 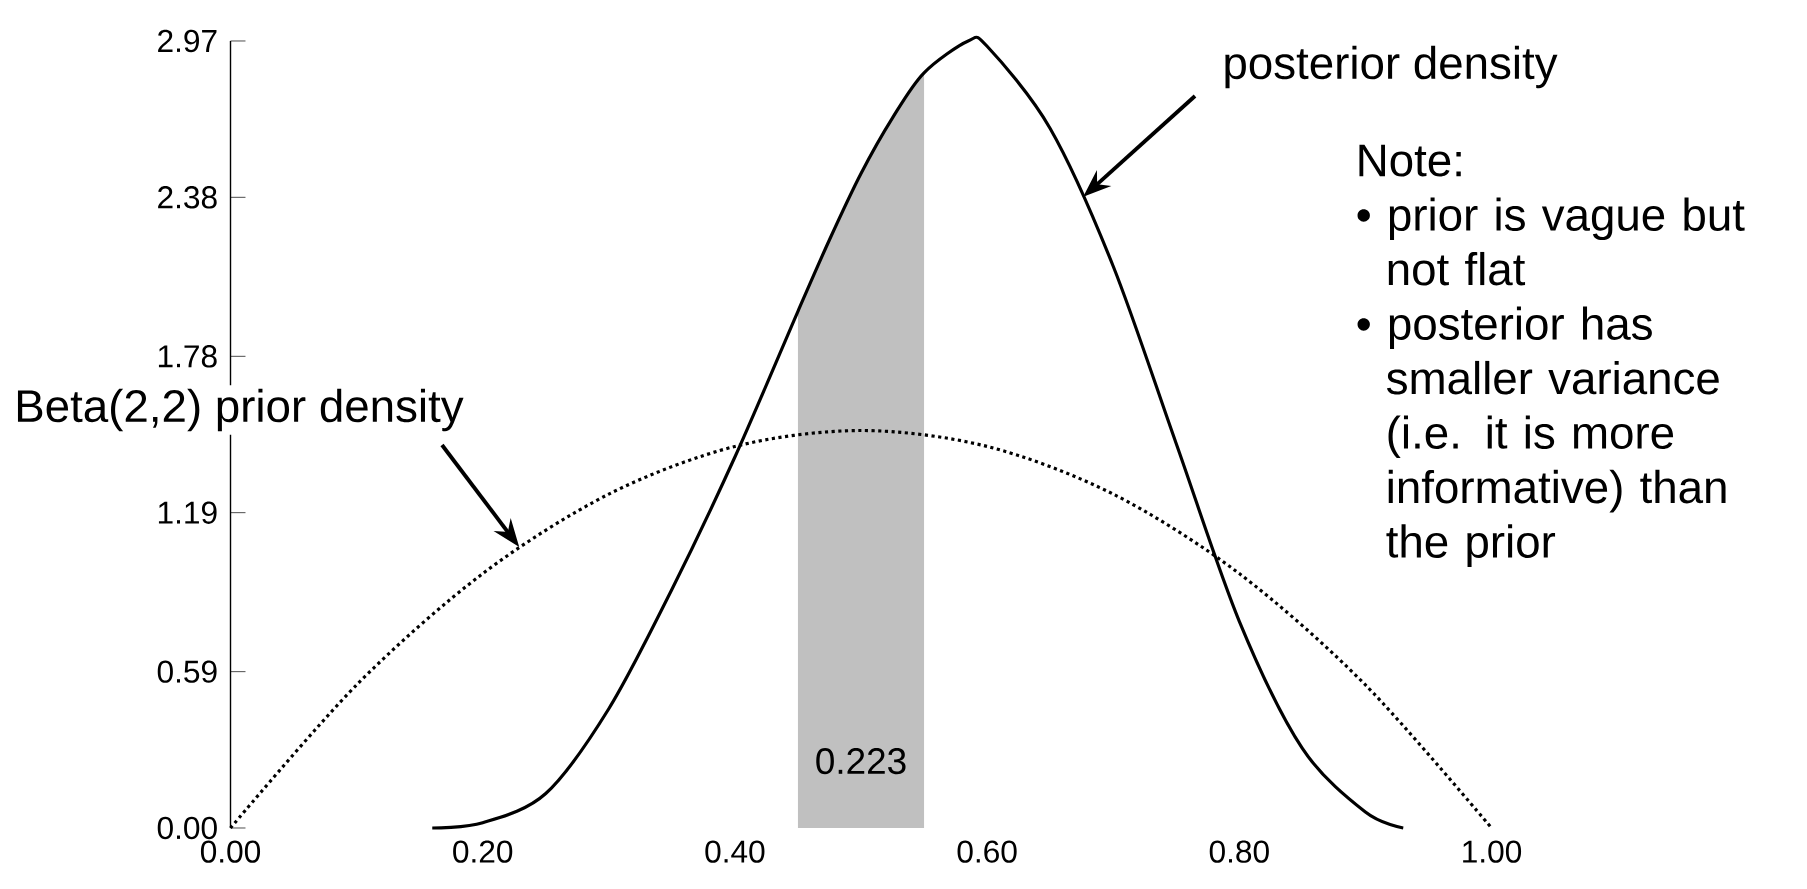 I want to click on y-tick-label: 1.19, so click(x=187, y=512).